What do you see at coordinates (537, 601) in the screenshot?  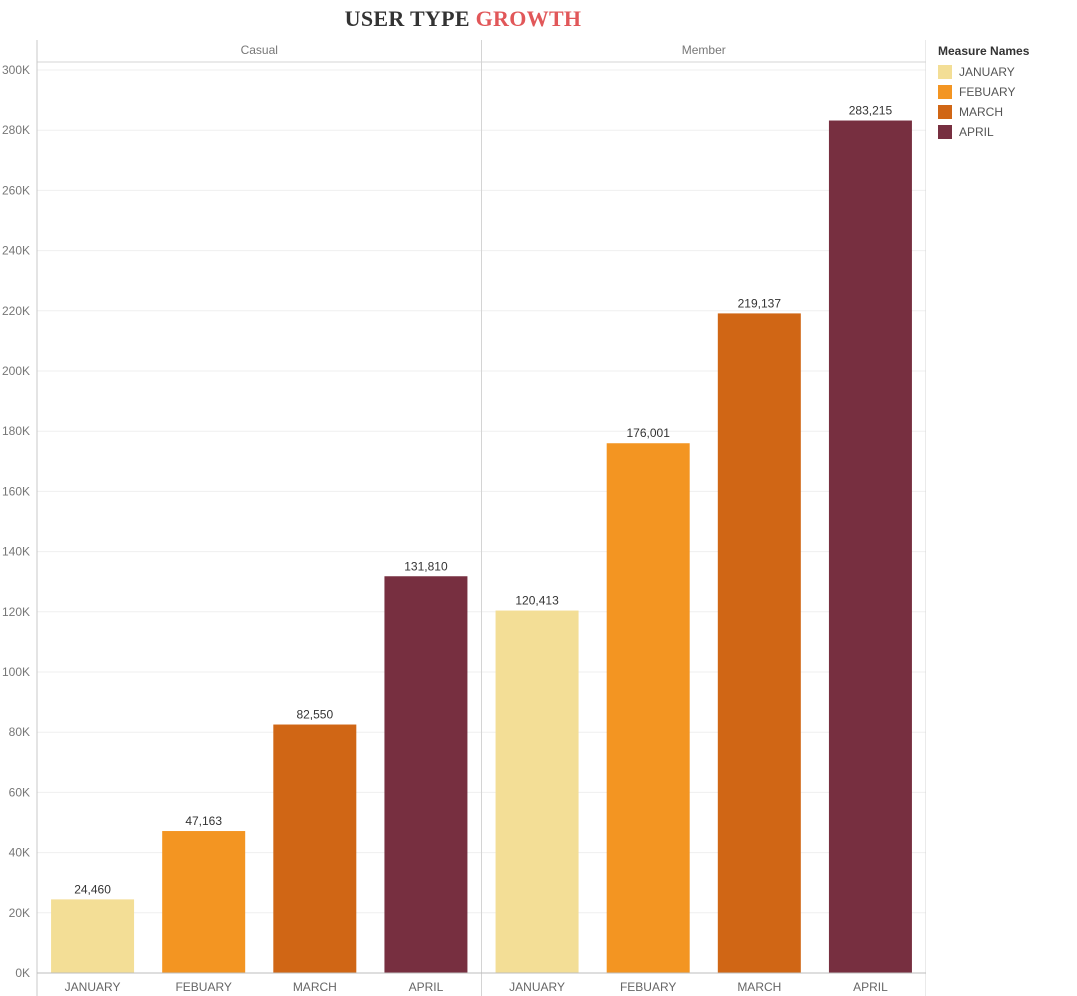 I see `data-label: 120,413` at bounding box center [537, 601].